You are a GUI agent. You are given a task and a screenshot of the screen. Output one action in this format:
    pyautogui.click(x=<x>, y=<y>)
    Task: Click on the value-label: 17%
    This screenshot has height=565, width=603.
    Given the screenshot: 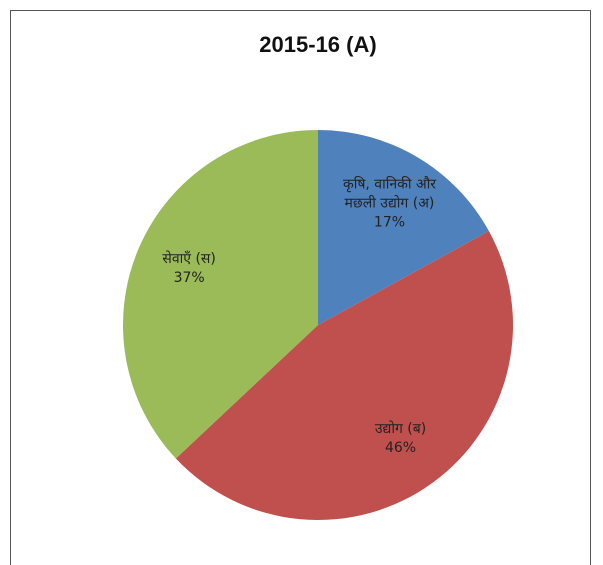 What is the action you would take?
    pyautogui.click(x=389, y=222)
    